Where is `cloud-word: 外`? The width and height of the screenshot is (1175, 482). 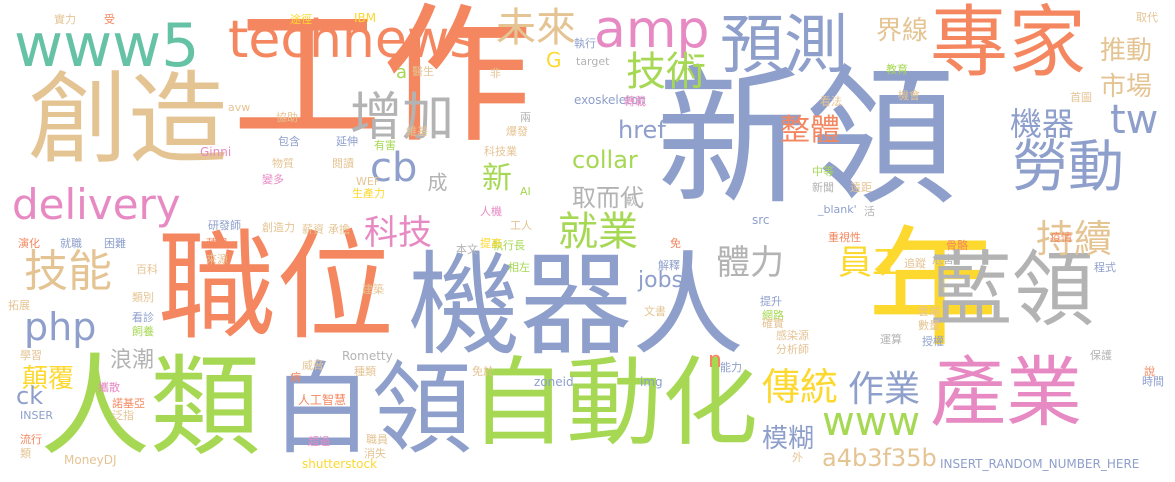 cloud-word: 外 is located at coordinates (797, 457).